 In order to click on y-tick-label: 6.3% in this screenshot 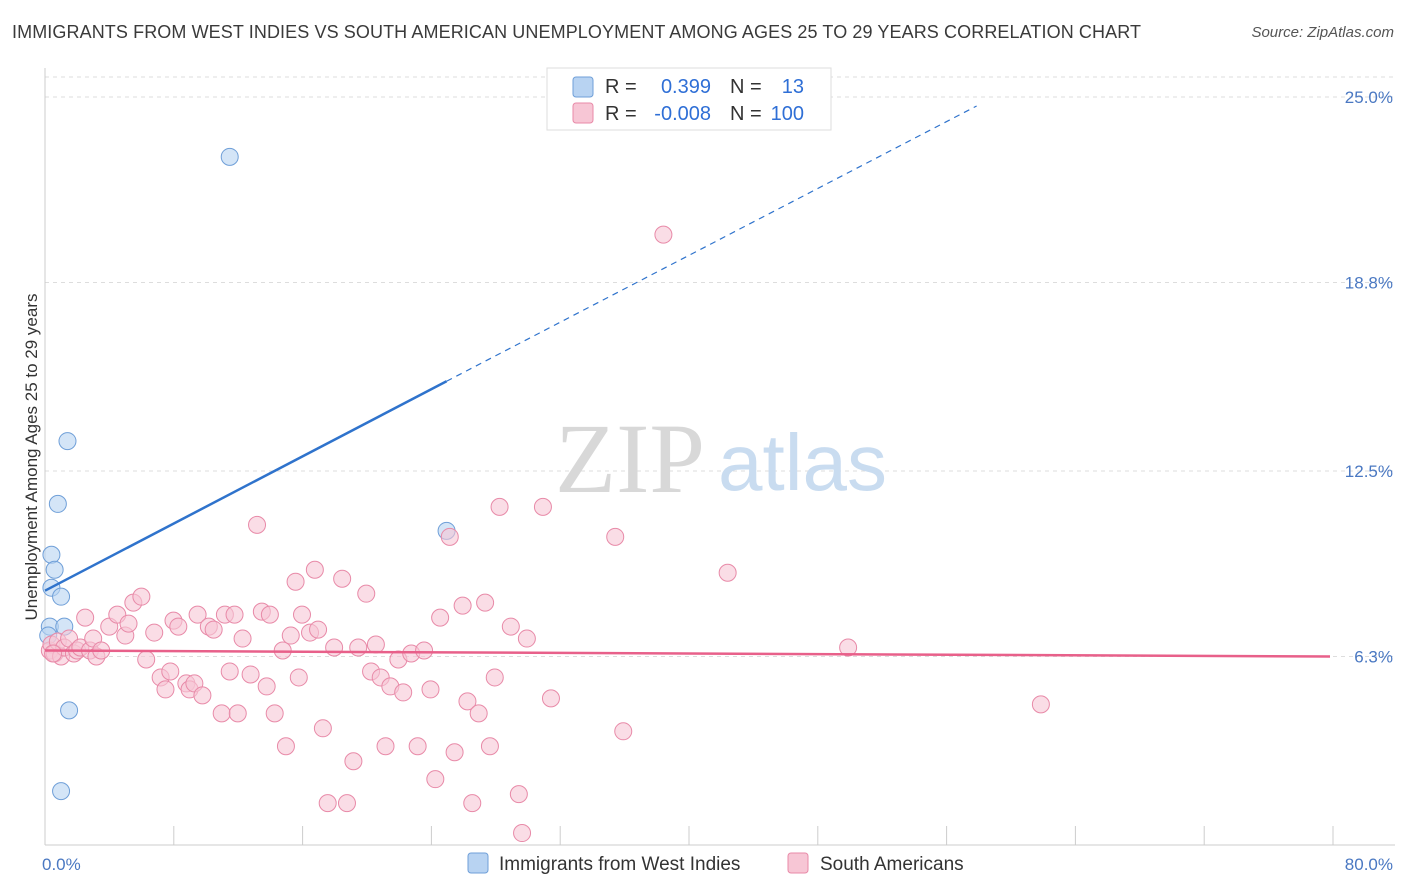, I will do `click(1373, 657)`.